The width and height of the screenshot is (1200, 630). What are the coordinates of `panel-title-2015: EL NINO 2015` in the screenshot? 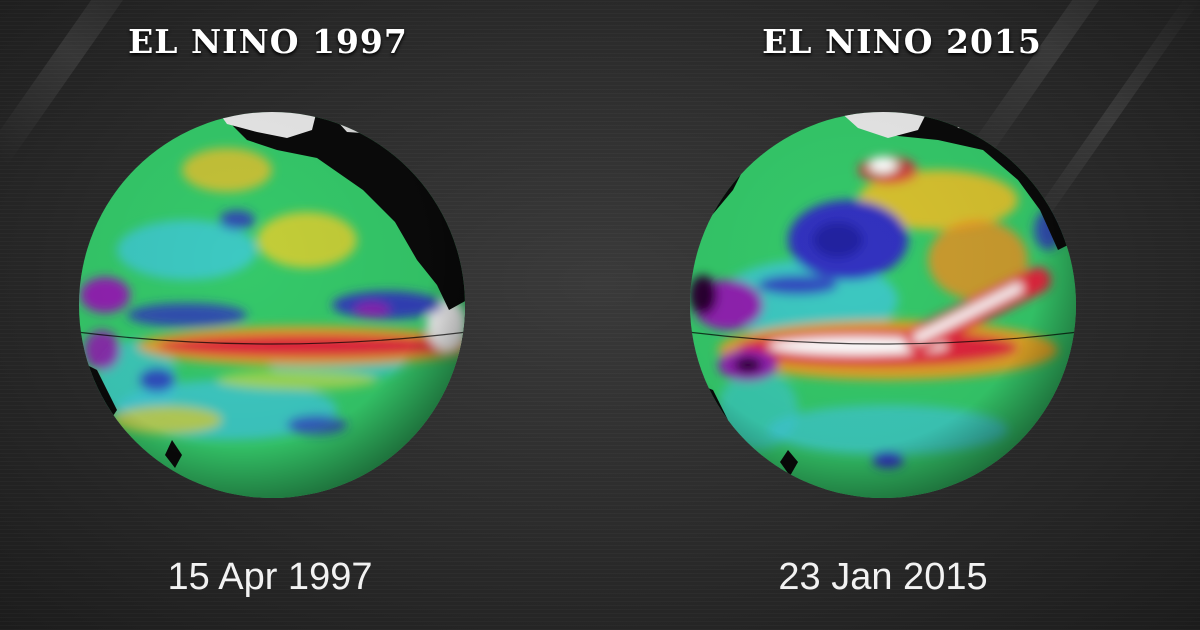 It's located at (902, 41).